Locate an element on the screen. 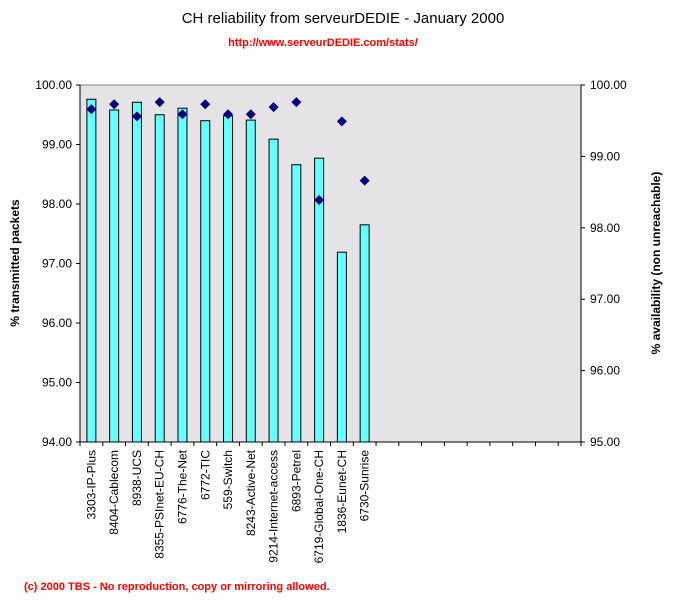 Image resolution: width=674 pixels, height=601 pixels. x-tick-label: 8938-UCS is located at coordinates (137, 478).